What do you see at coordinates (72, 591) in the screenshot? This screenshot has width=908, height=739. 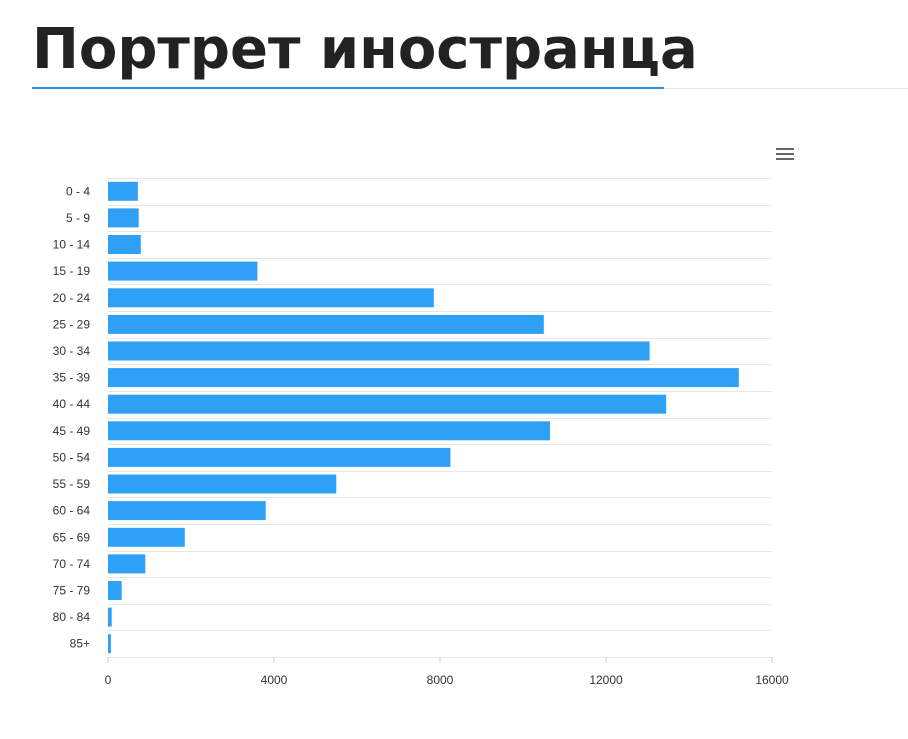 I see `category-label: 75 - 79` at bounding box center [72, 591].